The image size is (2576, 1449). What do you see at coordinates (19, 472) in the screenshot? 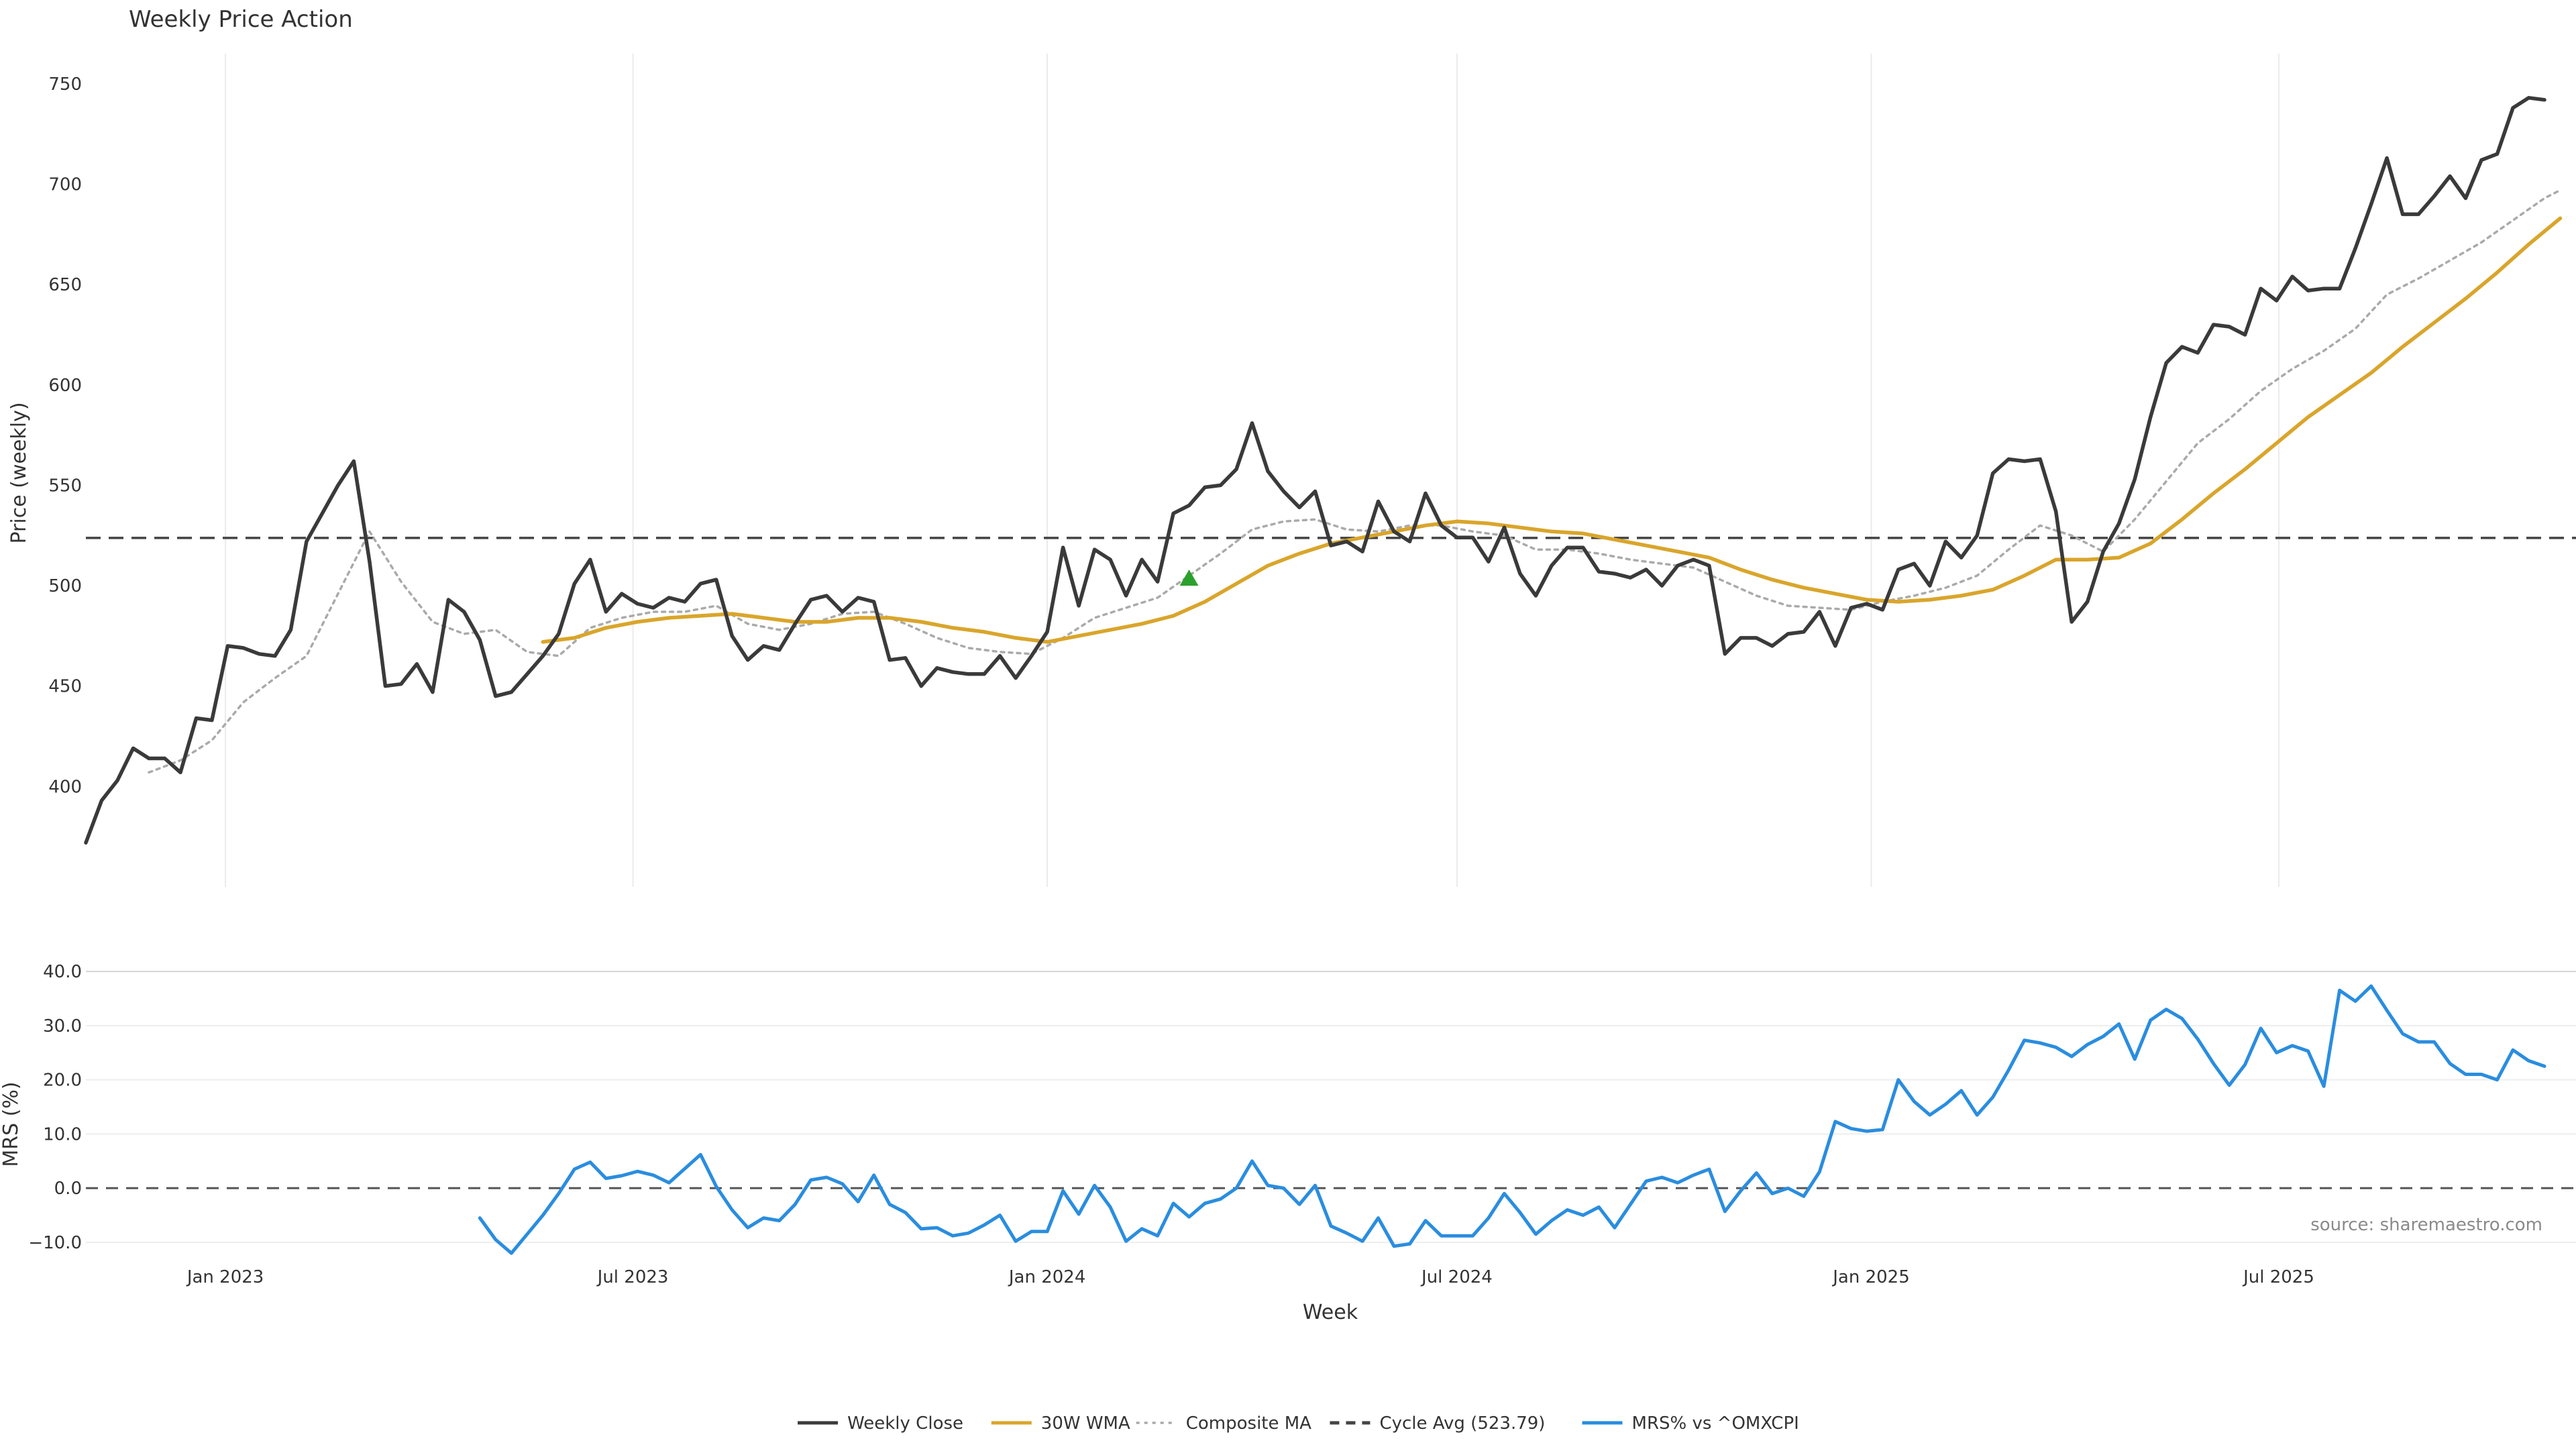
I see `price-y-axis-label: Price (weekly)` at bounding box center [19, 472].